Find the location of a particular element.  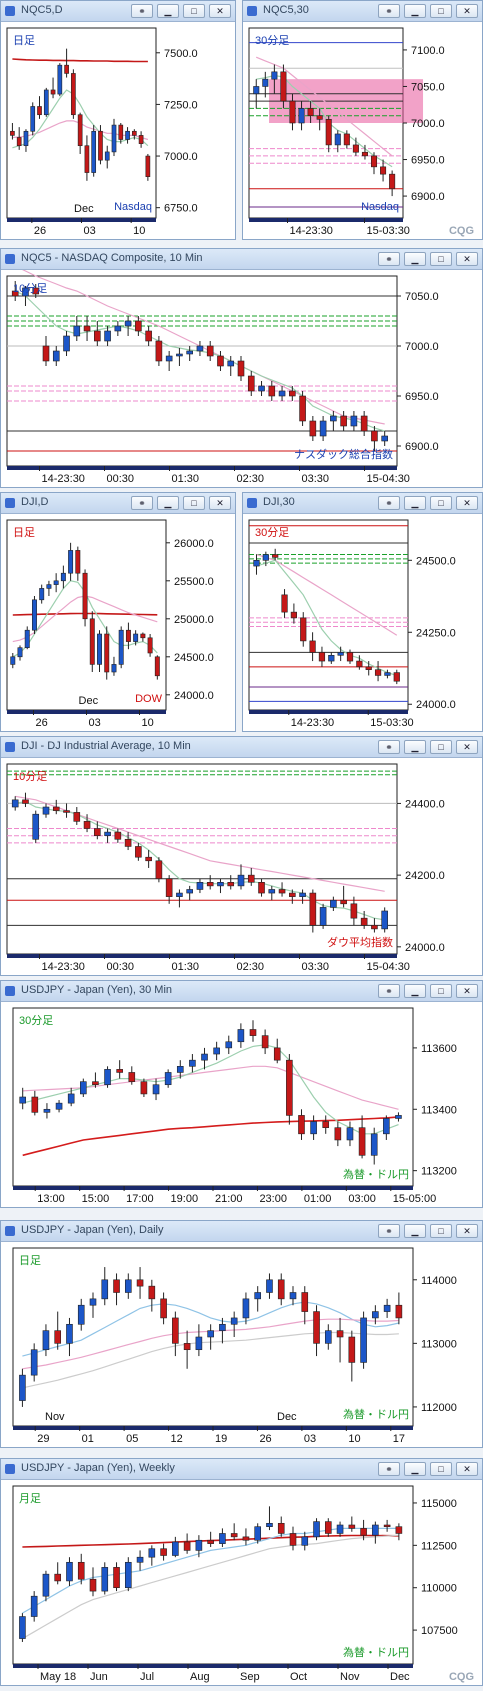

session-bar is located at coordinates (326, 220).